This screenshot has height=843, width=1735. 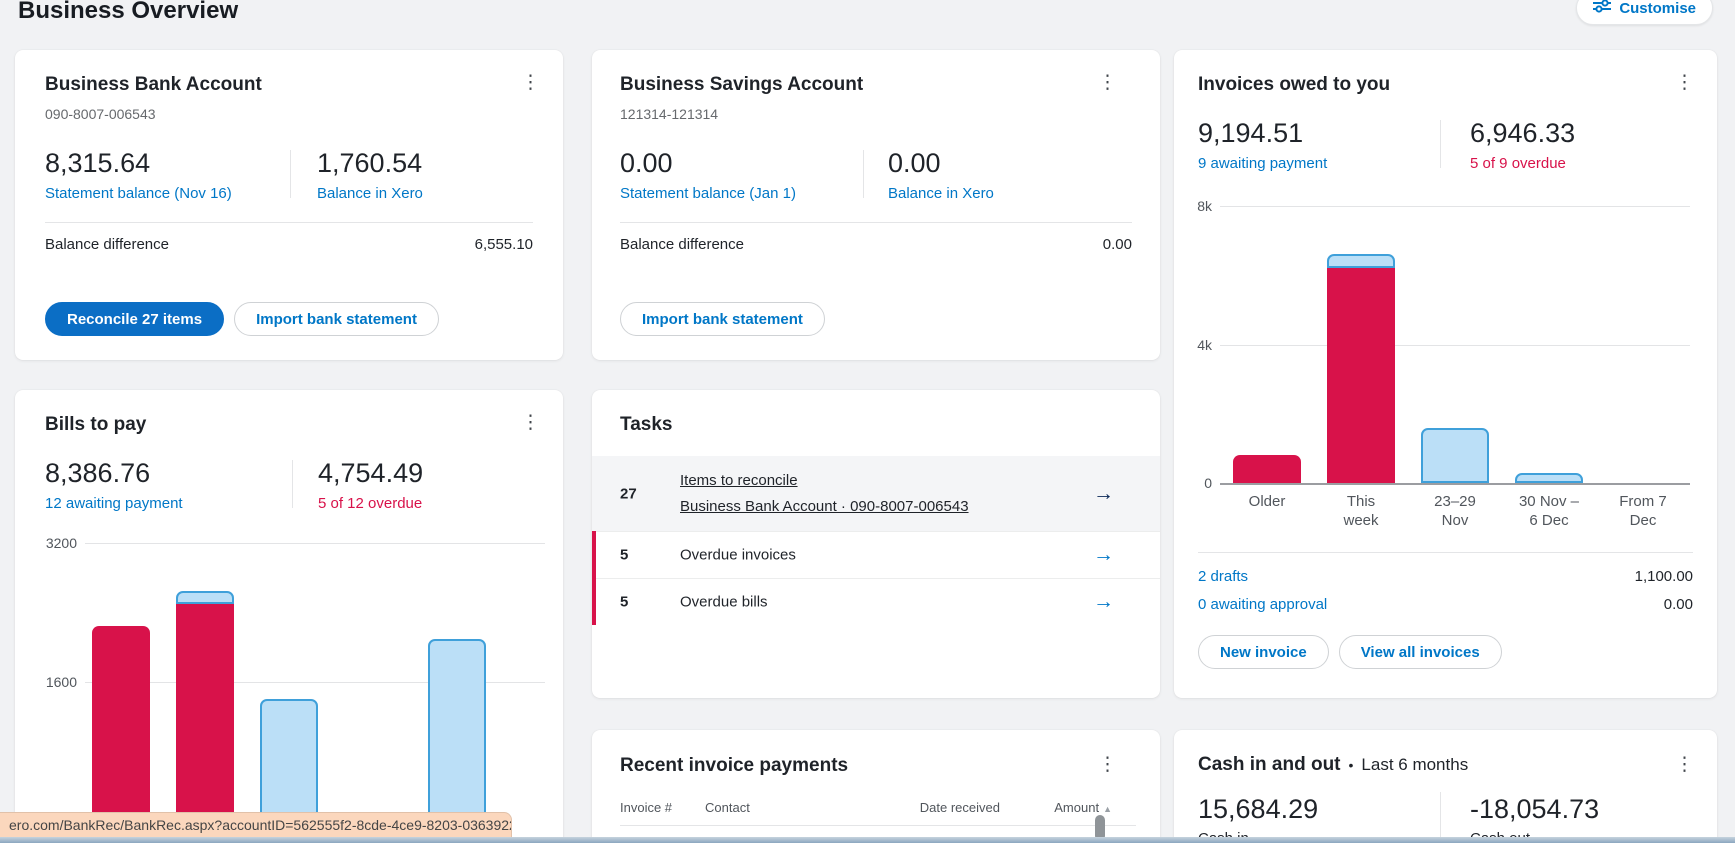 What do you see at coordinates (98, 473) in the screenshot?
I see `awaiting-amount: 8,386.76` at bounding box center [98, 473].